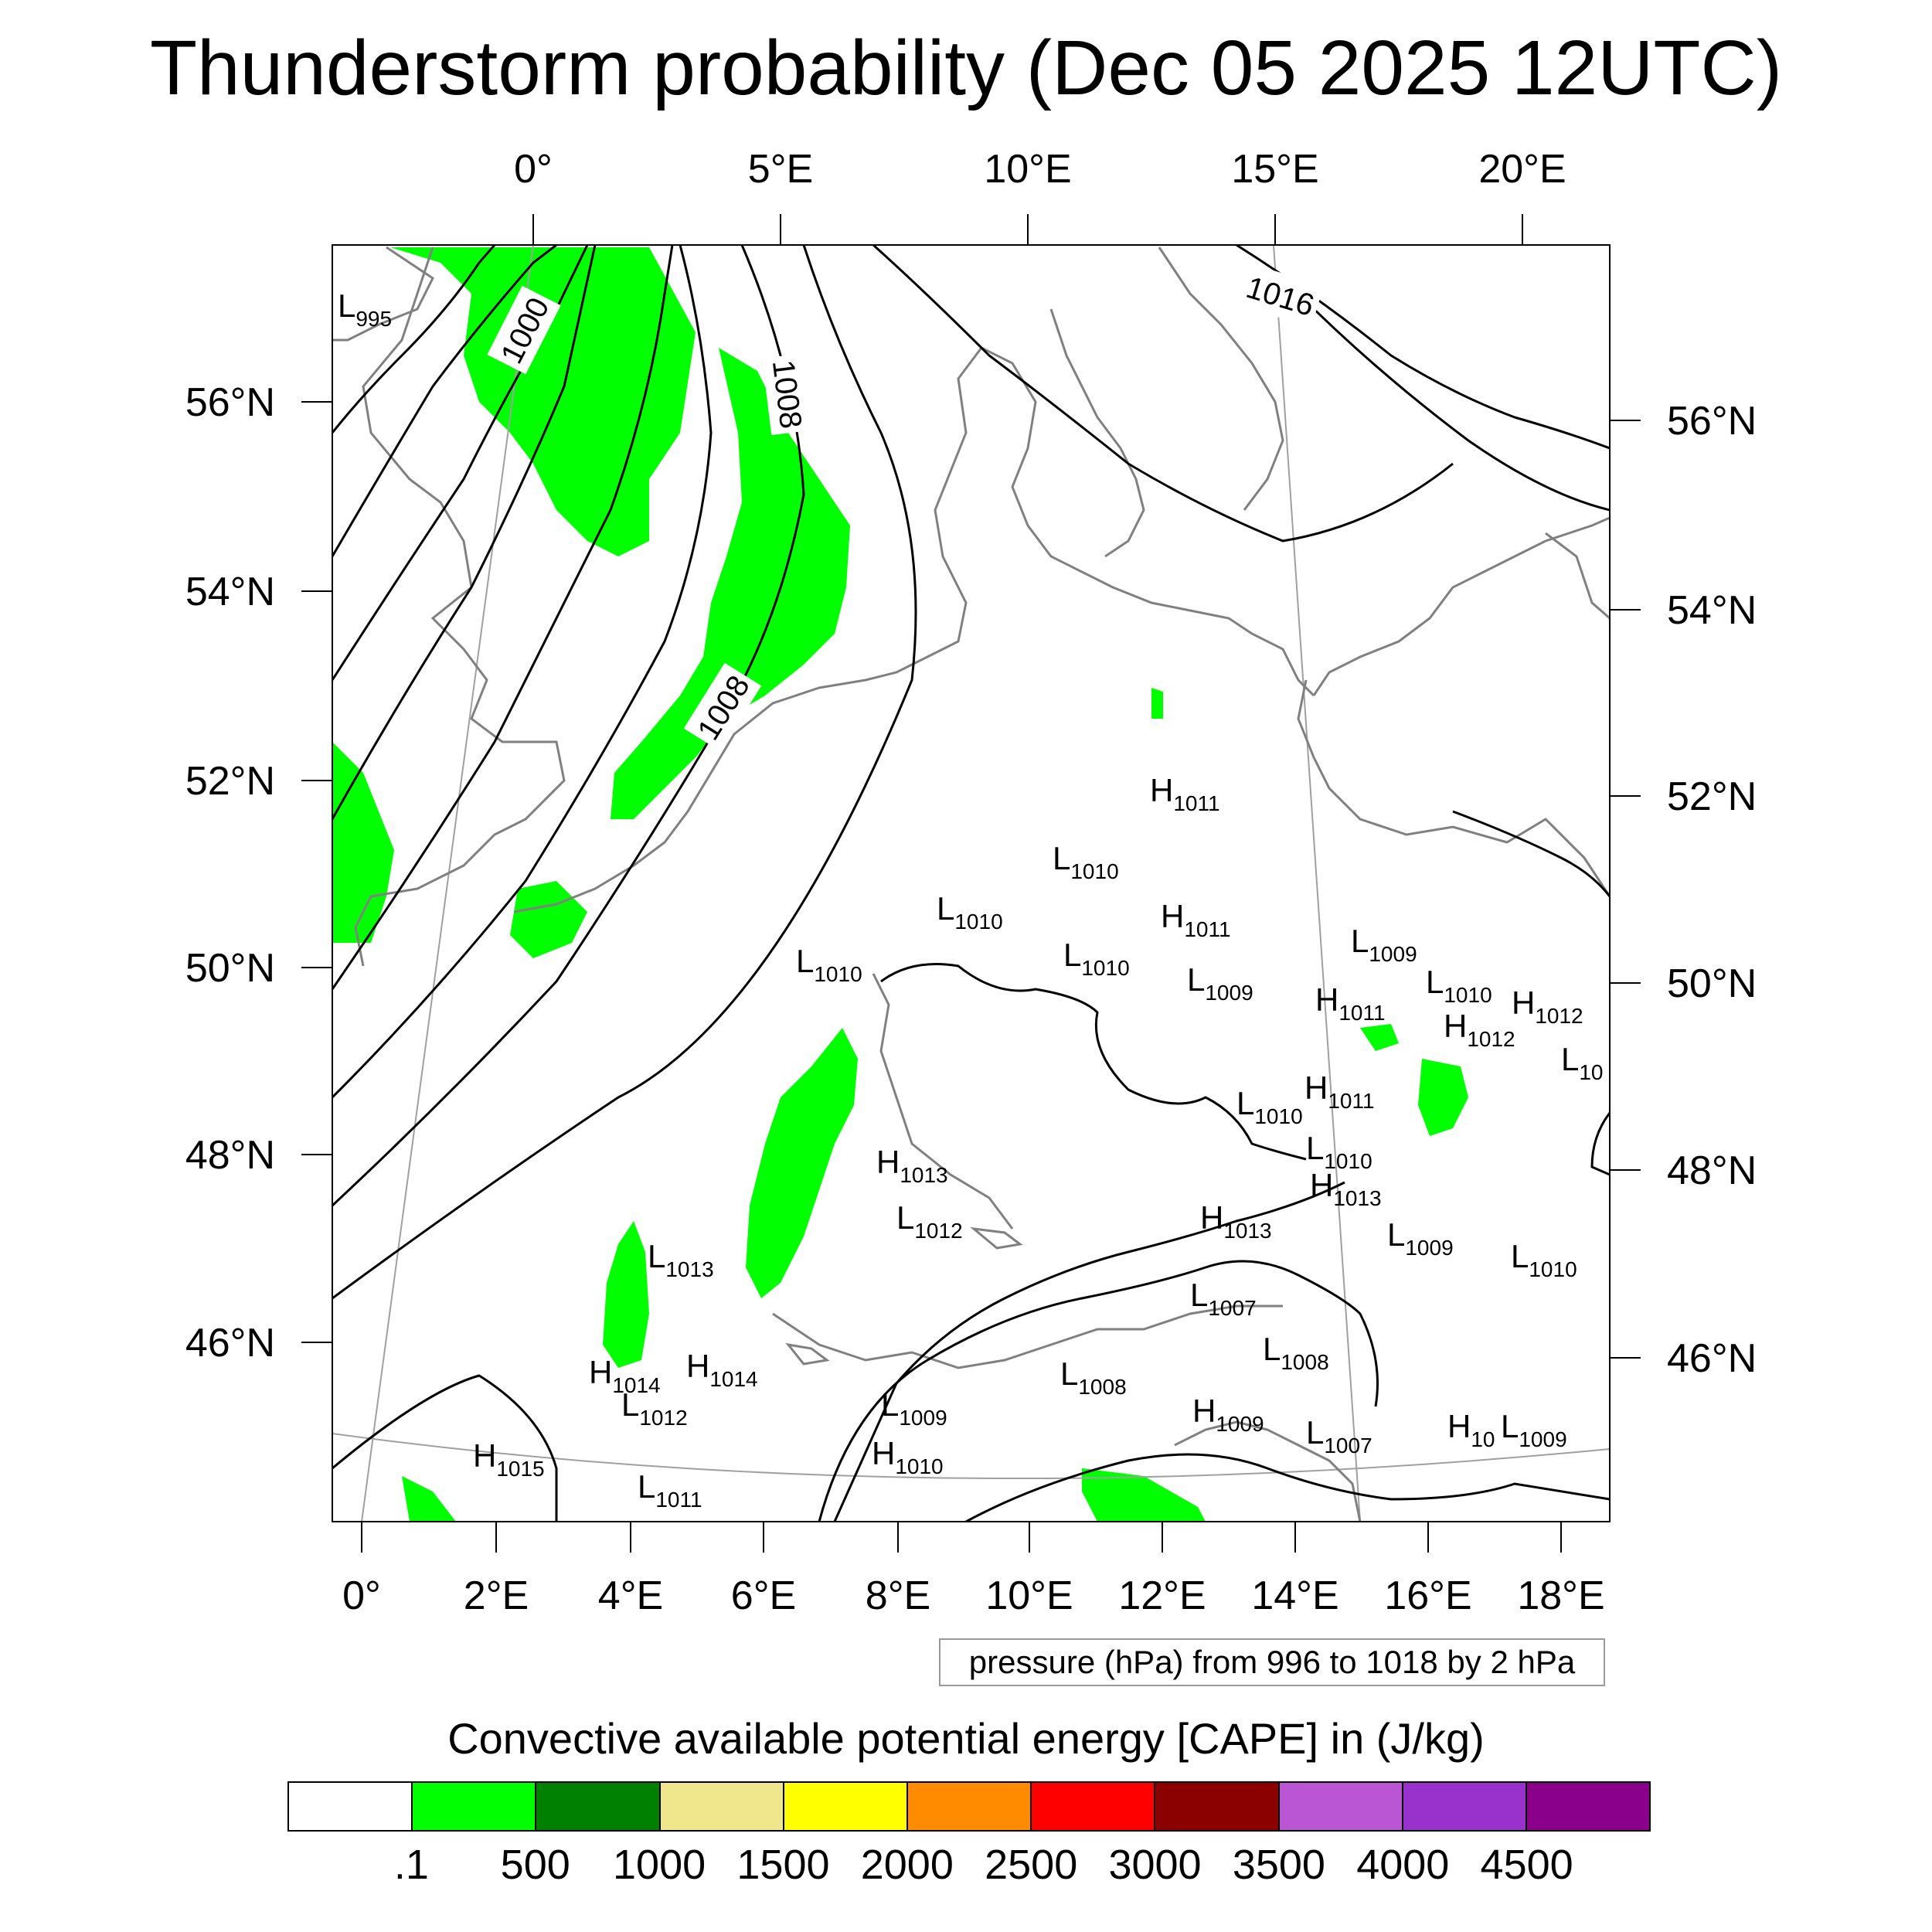 The image size is (1932, 1932). What do you see at coordinates (1712, 1359) in the screenshot?
I see `right-lat-label-46n: 46°N` at bounding box center [1712, 1359].